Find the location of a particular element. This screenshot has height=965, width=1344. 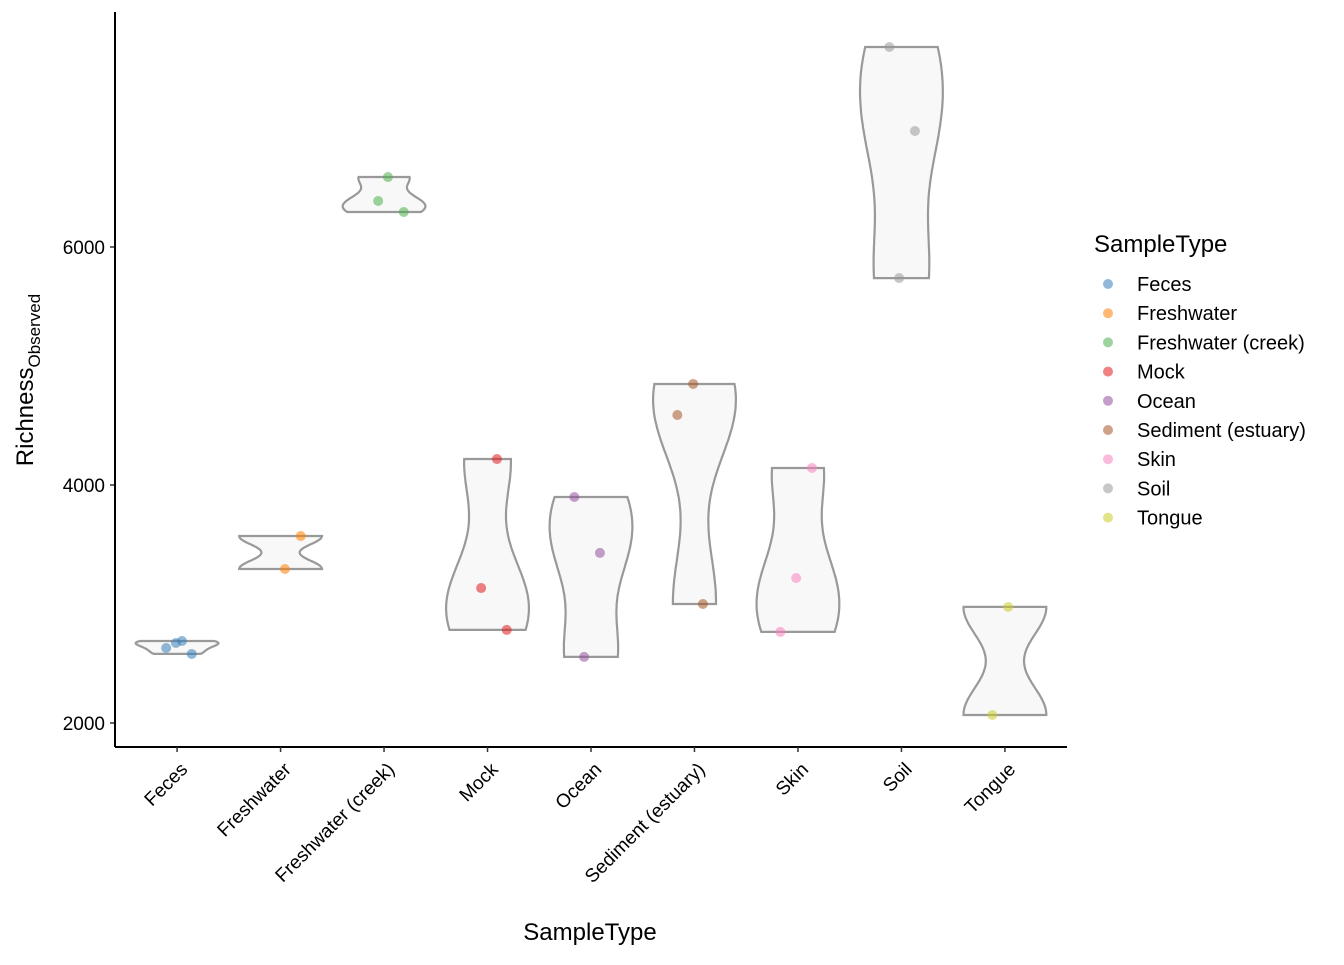

legend-label: Sediment (estuary) is located at coordinates (1221, 431).